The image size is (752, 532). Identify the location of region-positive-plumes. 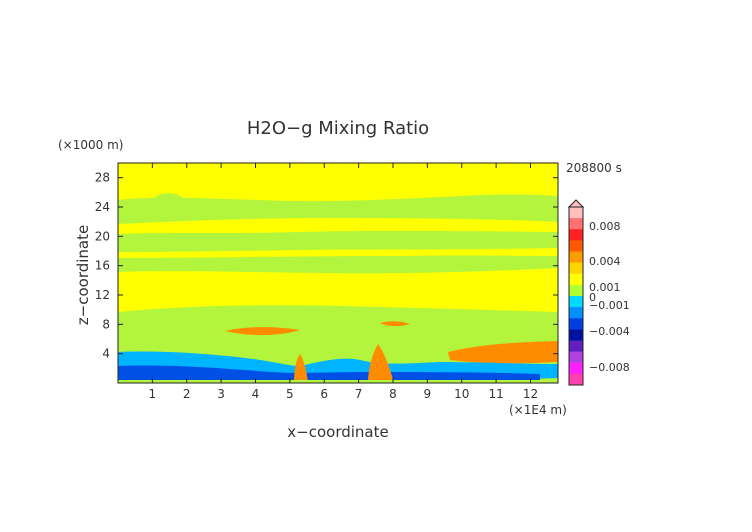
(344, 363).